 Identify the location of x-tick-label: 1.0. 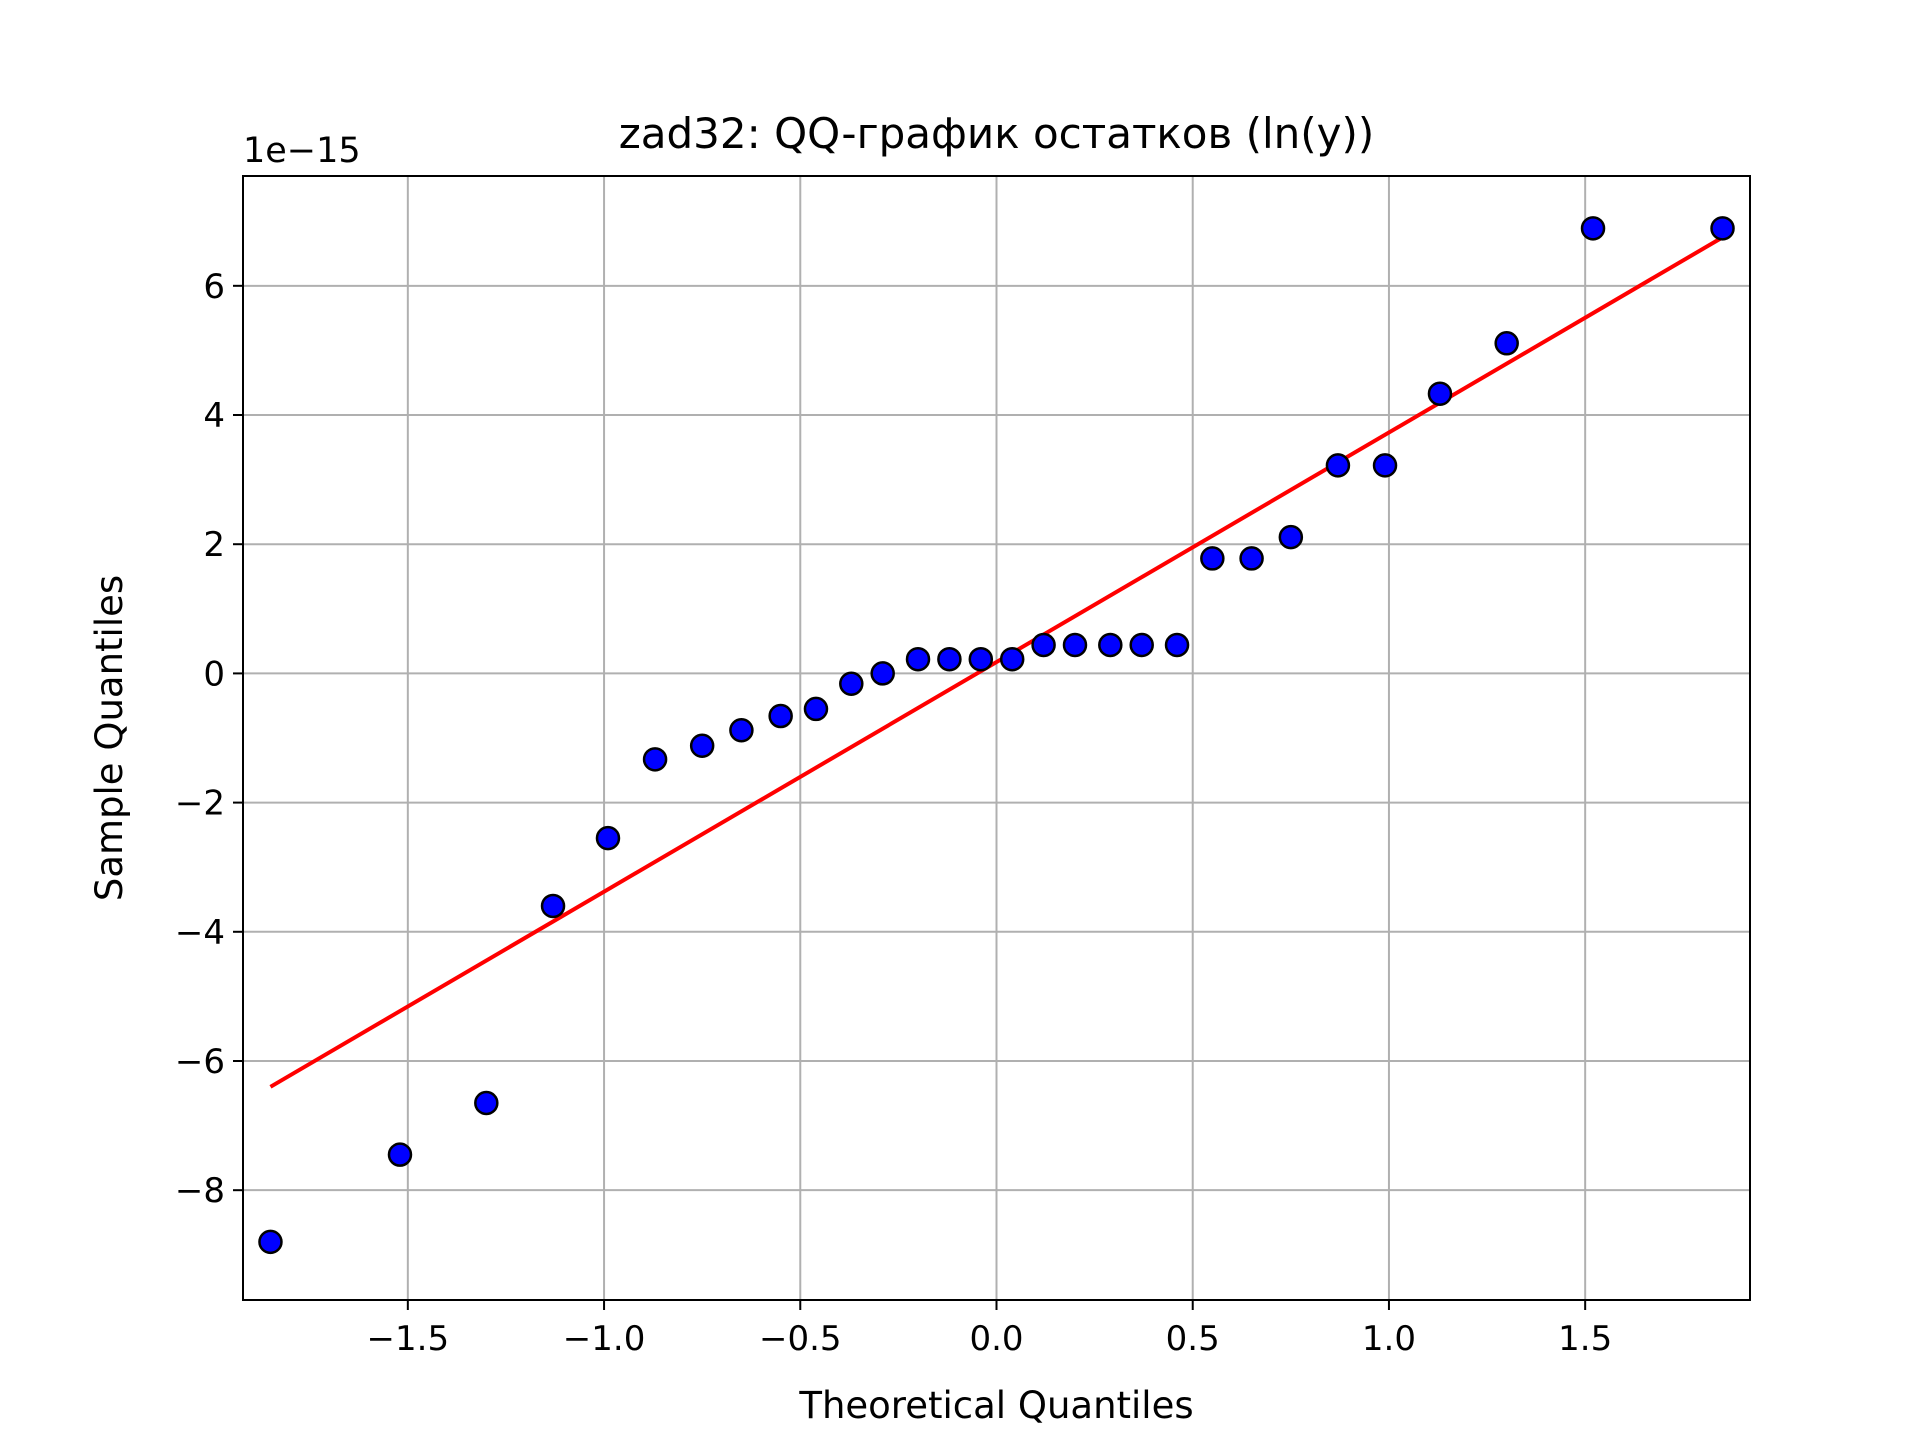
(1389, 1339).